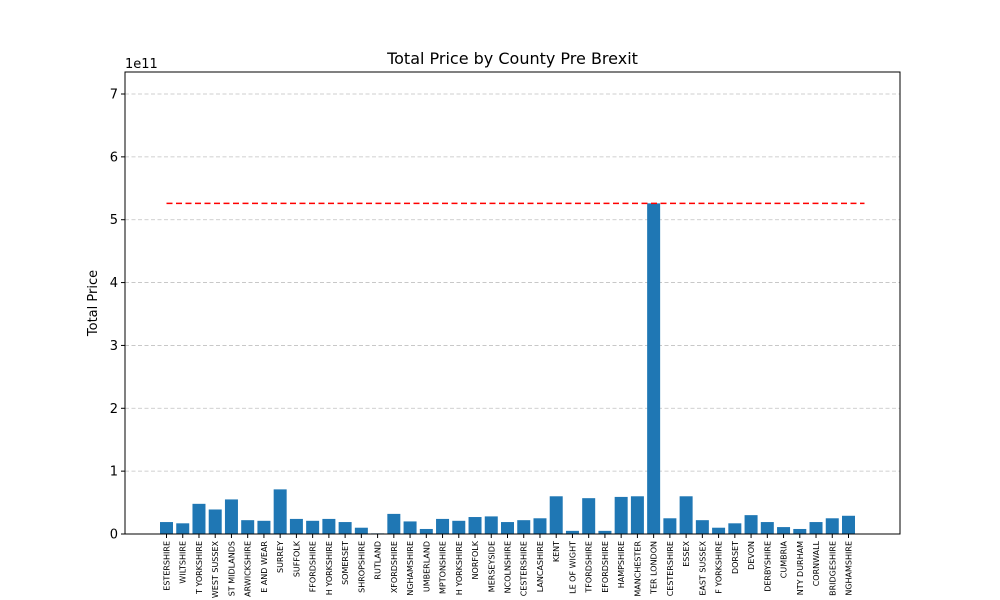 The height and width of the screenshot is (600, 1000). I want to click on y-tick-label-0: 0, so click(114, 535).